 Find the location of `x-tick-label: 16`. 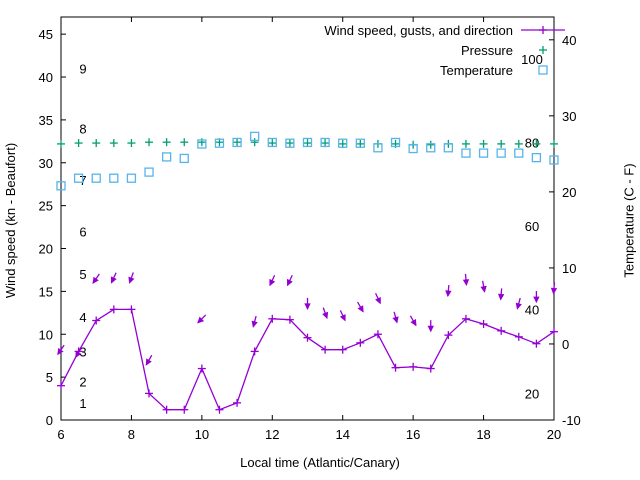

x-tick-label: 16 is located at coordinates (413, 434).